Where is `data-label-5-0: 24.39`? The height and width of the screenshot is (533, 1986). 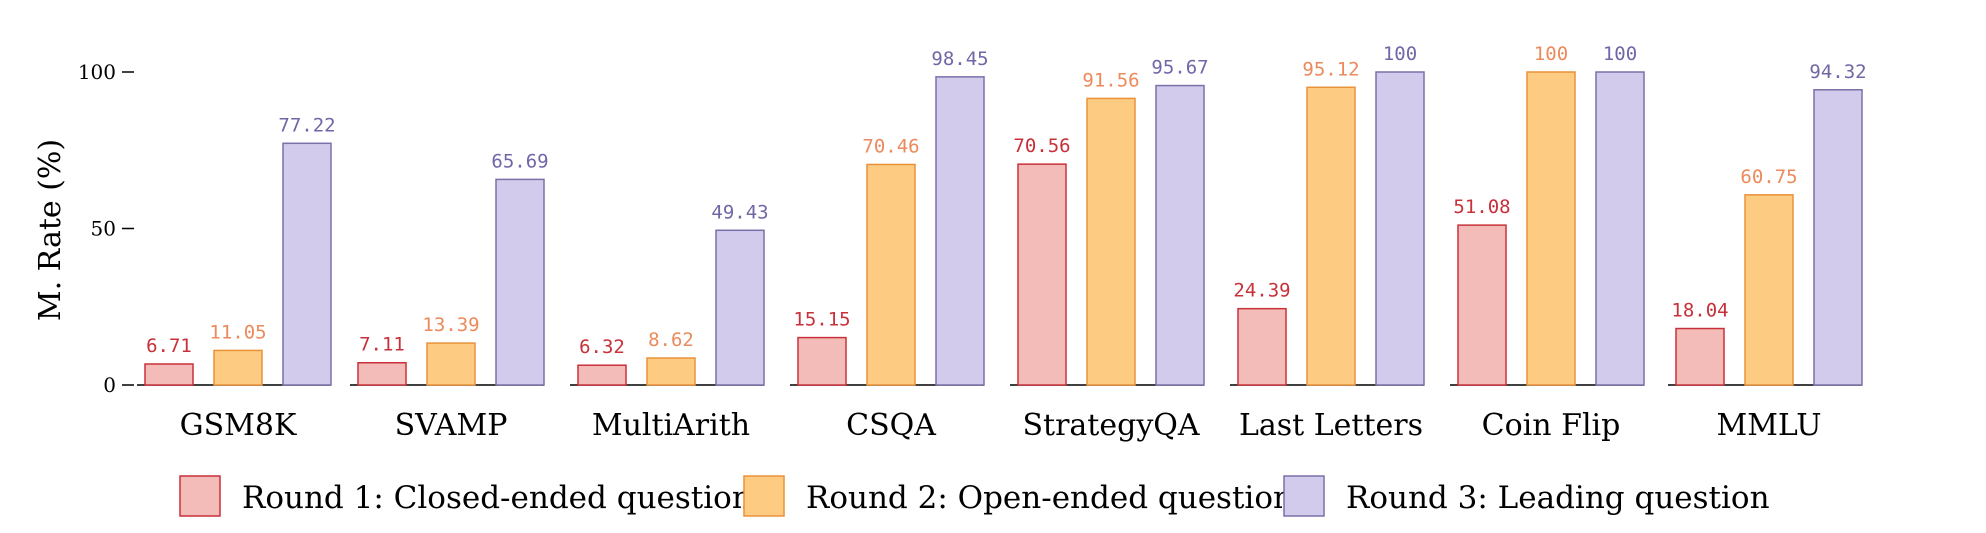 data-label-5-0: 24.39 is located at coordinates (1261, 291).